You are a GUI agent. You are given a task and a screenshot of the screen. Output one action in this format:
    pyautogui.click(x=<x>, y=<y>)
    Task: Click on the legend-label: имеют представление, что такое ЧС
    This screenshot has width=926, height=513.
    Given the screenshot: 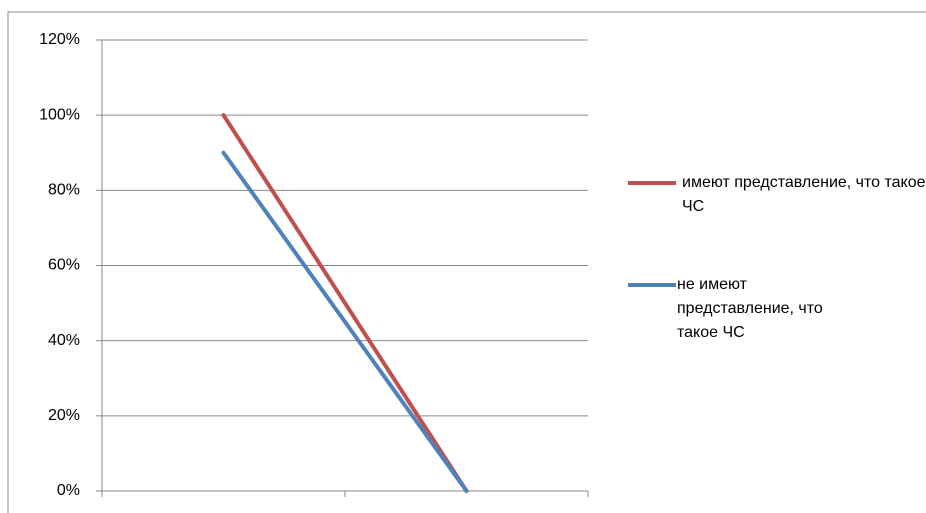 What is the action you would take?
    pyautogui.click(x=804, y=194)
    